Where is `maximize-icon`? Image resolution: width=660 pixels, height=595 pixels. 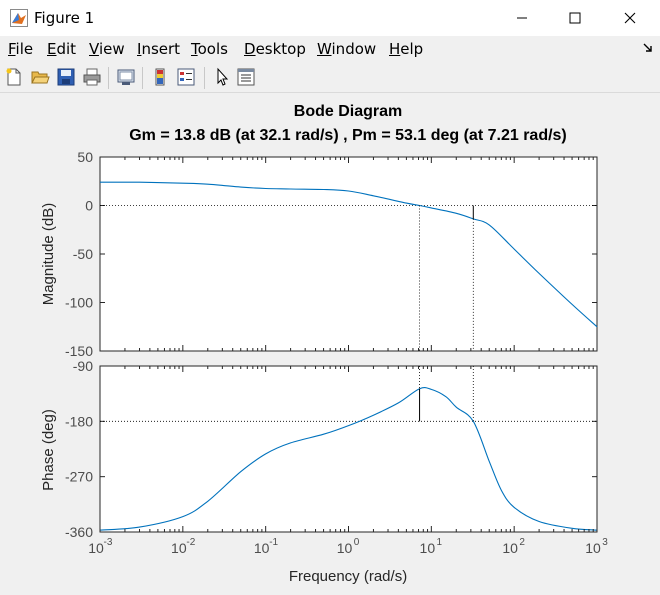 maximize-icon is located at coordinates (575, 18).